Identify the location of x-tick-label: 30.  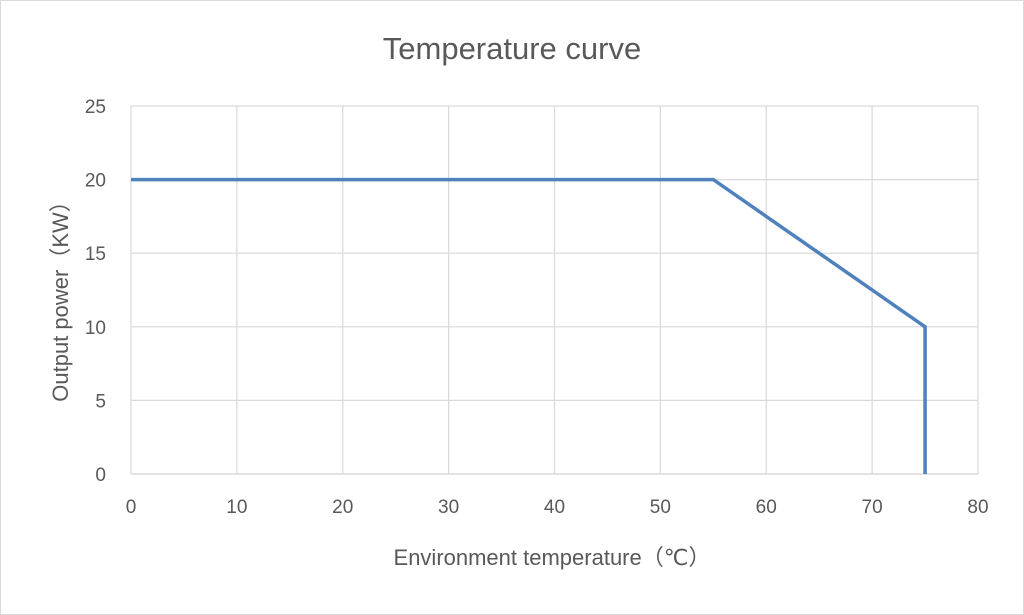
(448, 507).